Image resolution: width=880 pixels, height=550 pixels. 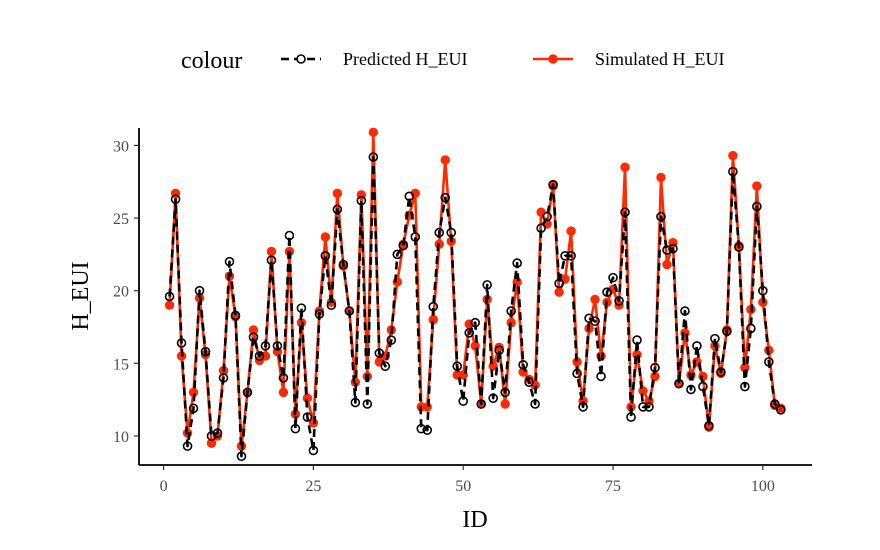 What do you see at coordinates (659, 59) in the screenshot?
I see `legend-label-simulated: Simulated H_EUI` at bounding box center [659, 59].